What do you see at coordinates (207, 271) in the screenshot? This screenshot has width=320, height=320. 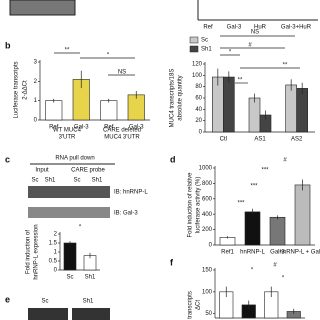 I see `y-tick-label: 150` at bounding box center [207, 271].